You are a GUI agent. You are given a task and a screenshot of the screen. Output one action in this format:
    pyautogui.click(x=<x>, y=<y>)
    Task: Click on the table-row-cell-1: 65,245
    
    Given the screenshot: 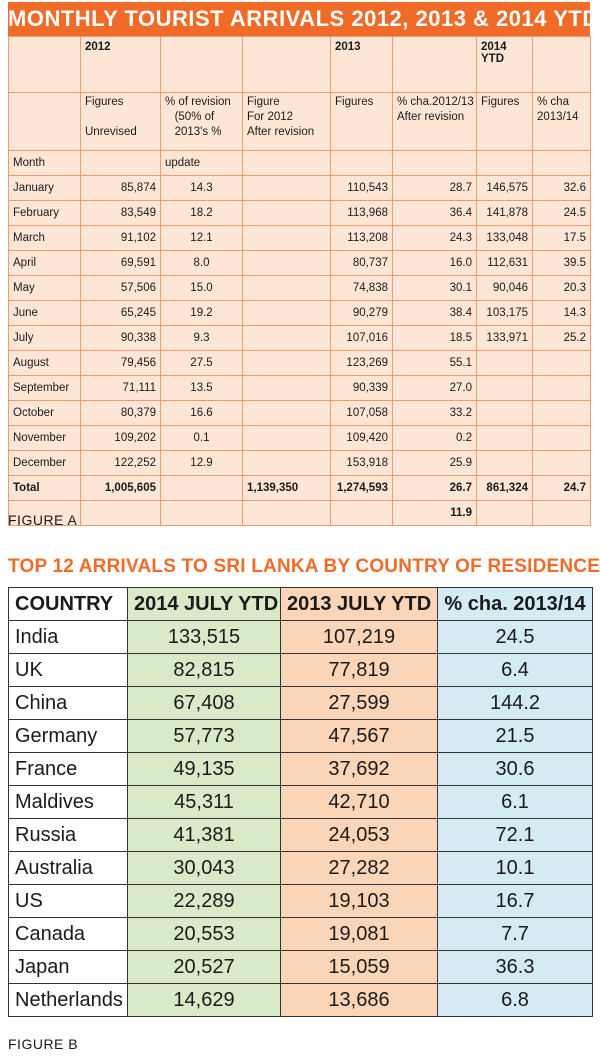 What is the action you would take?
    pyautogui.click(x=120, y=313)
    